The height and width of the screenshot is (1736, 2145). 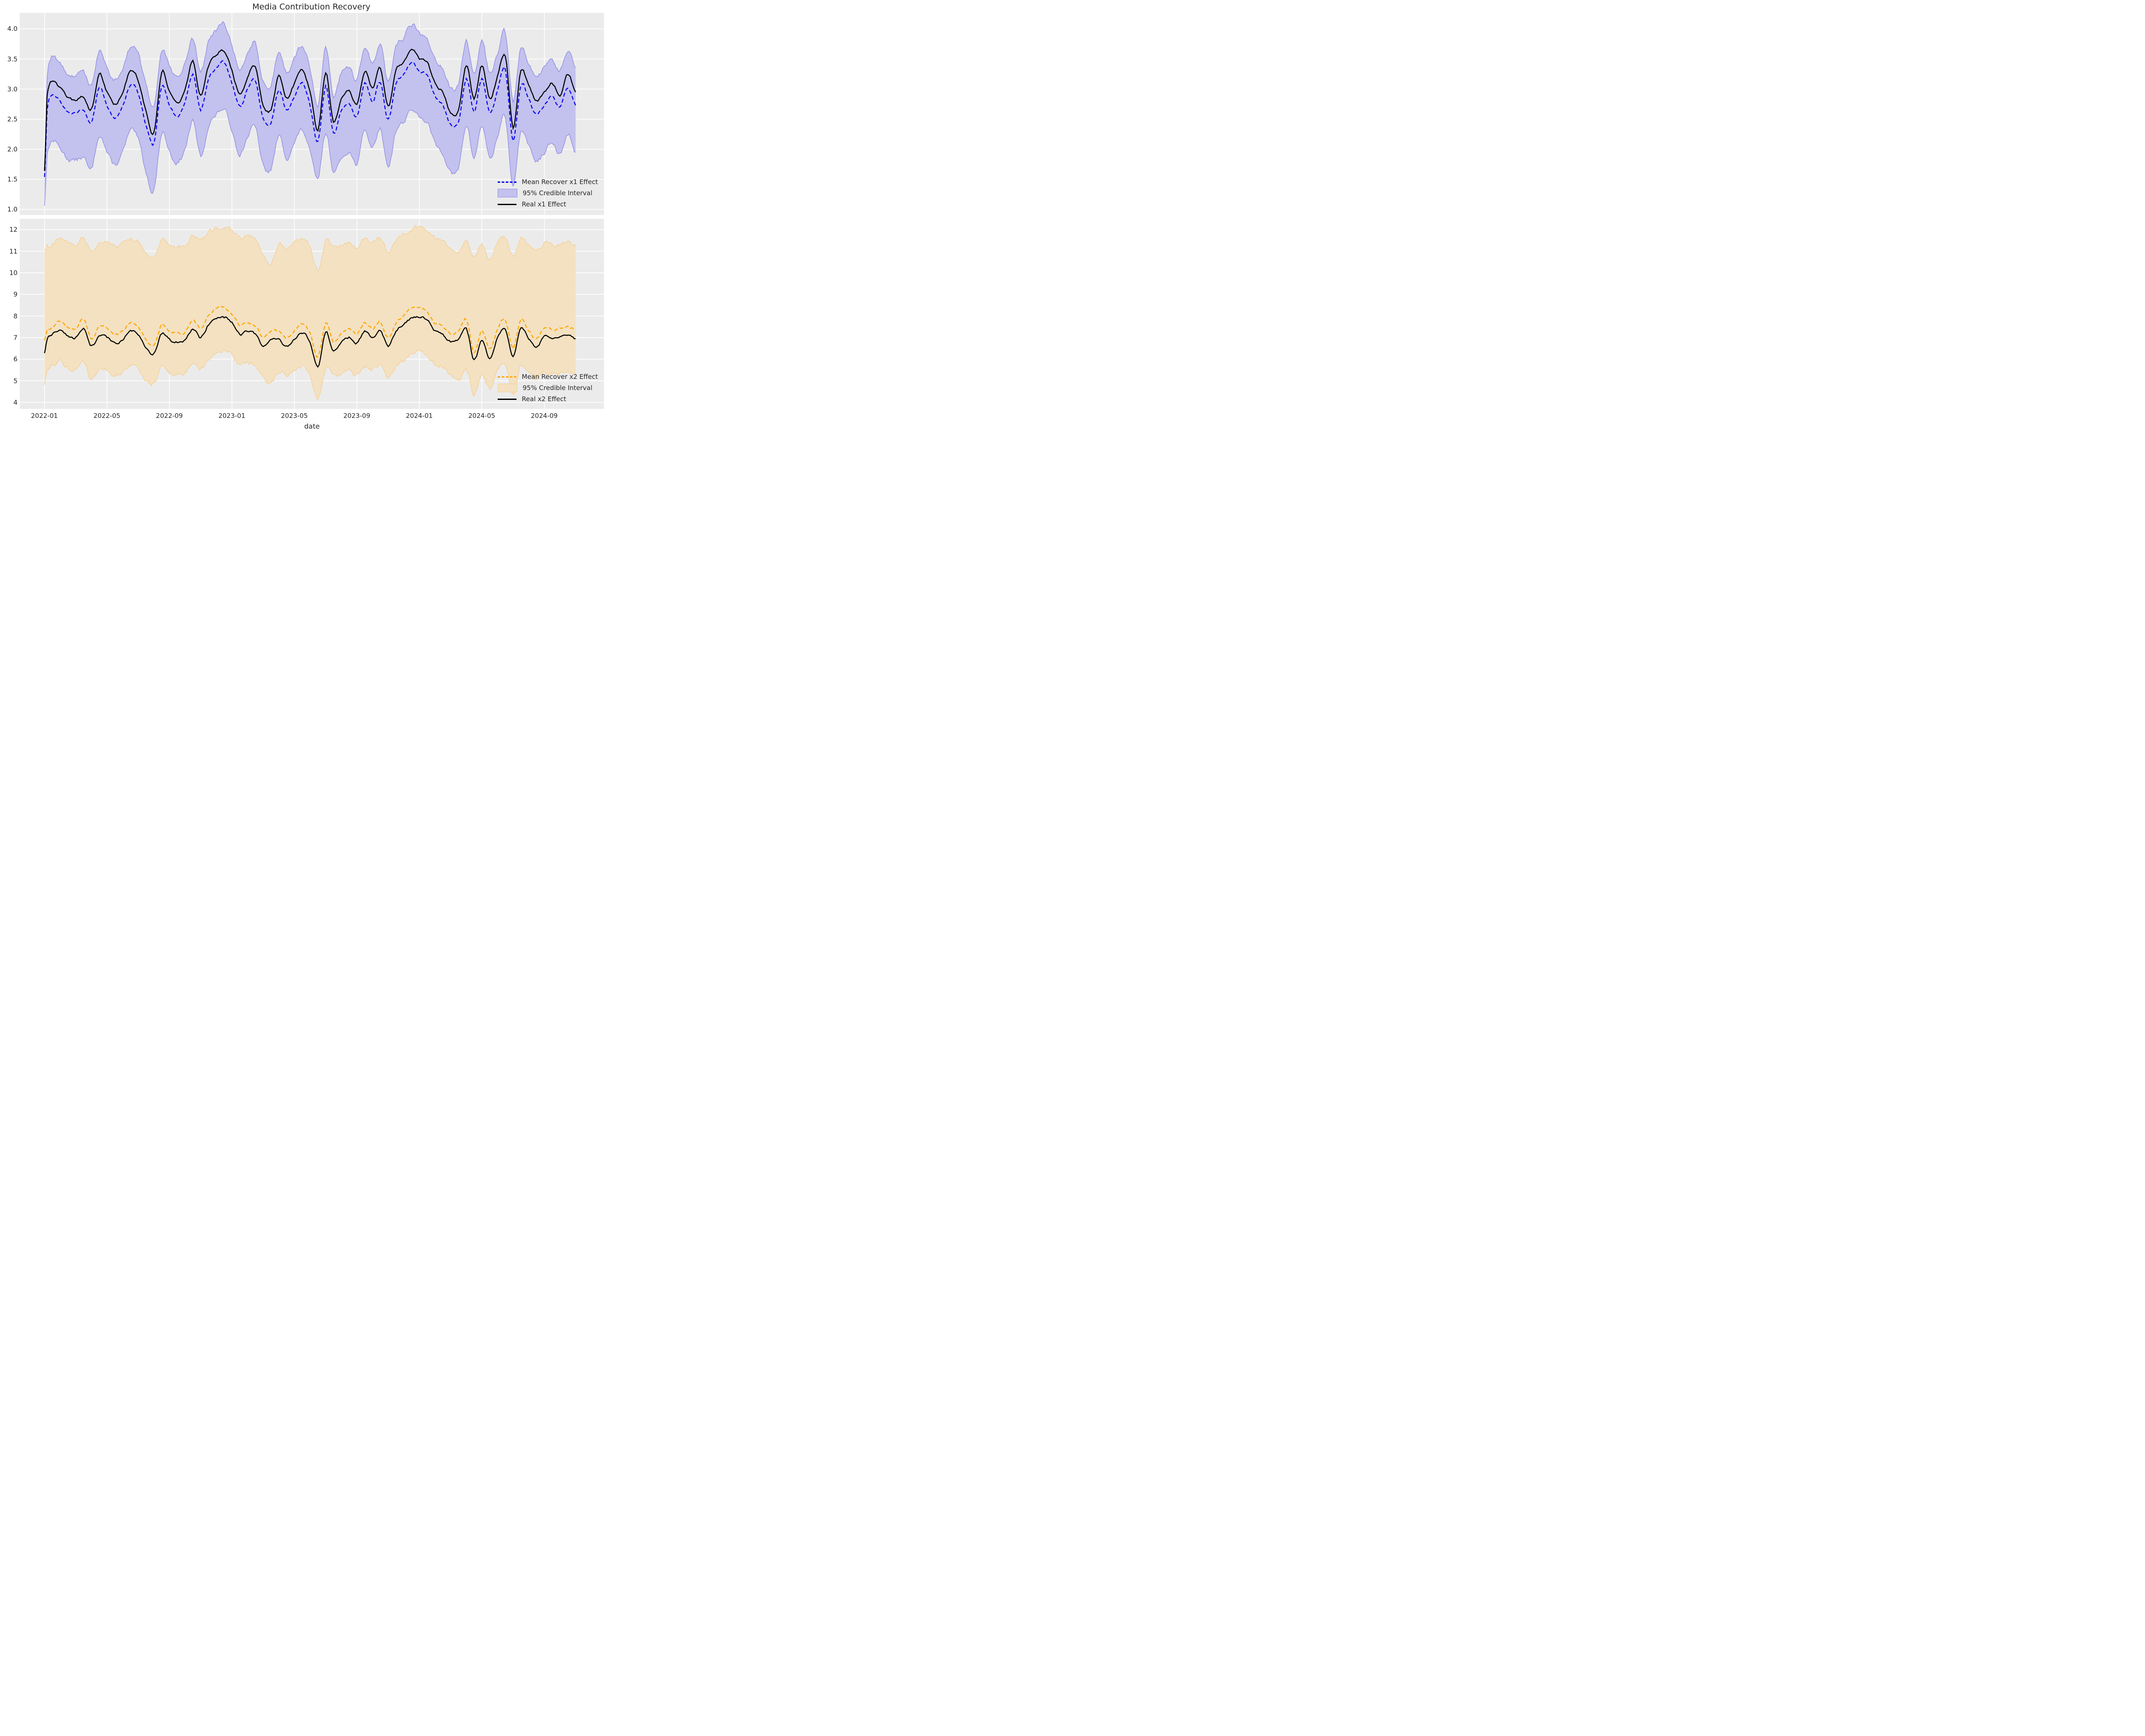 I want to click on x1-band-upper-edge, so click(x=310, y=93).